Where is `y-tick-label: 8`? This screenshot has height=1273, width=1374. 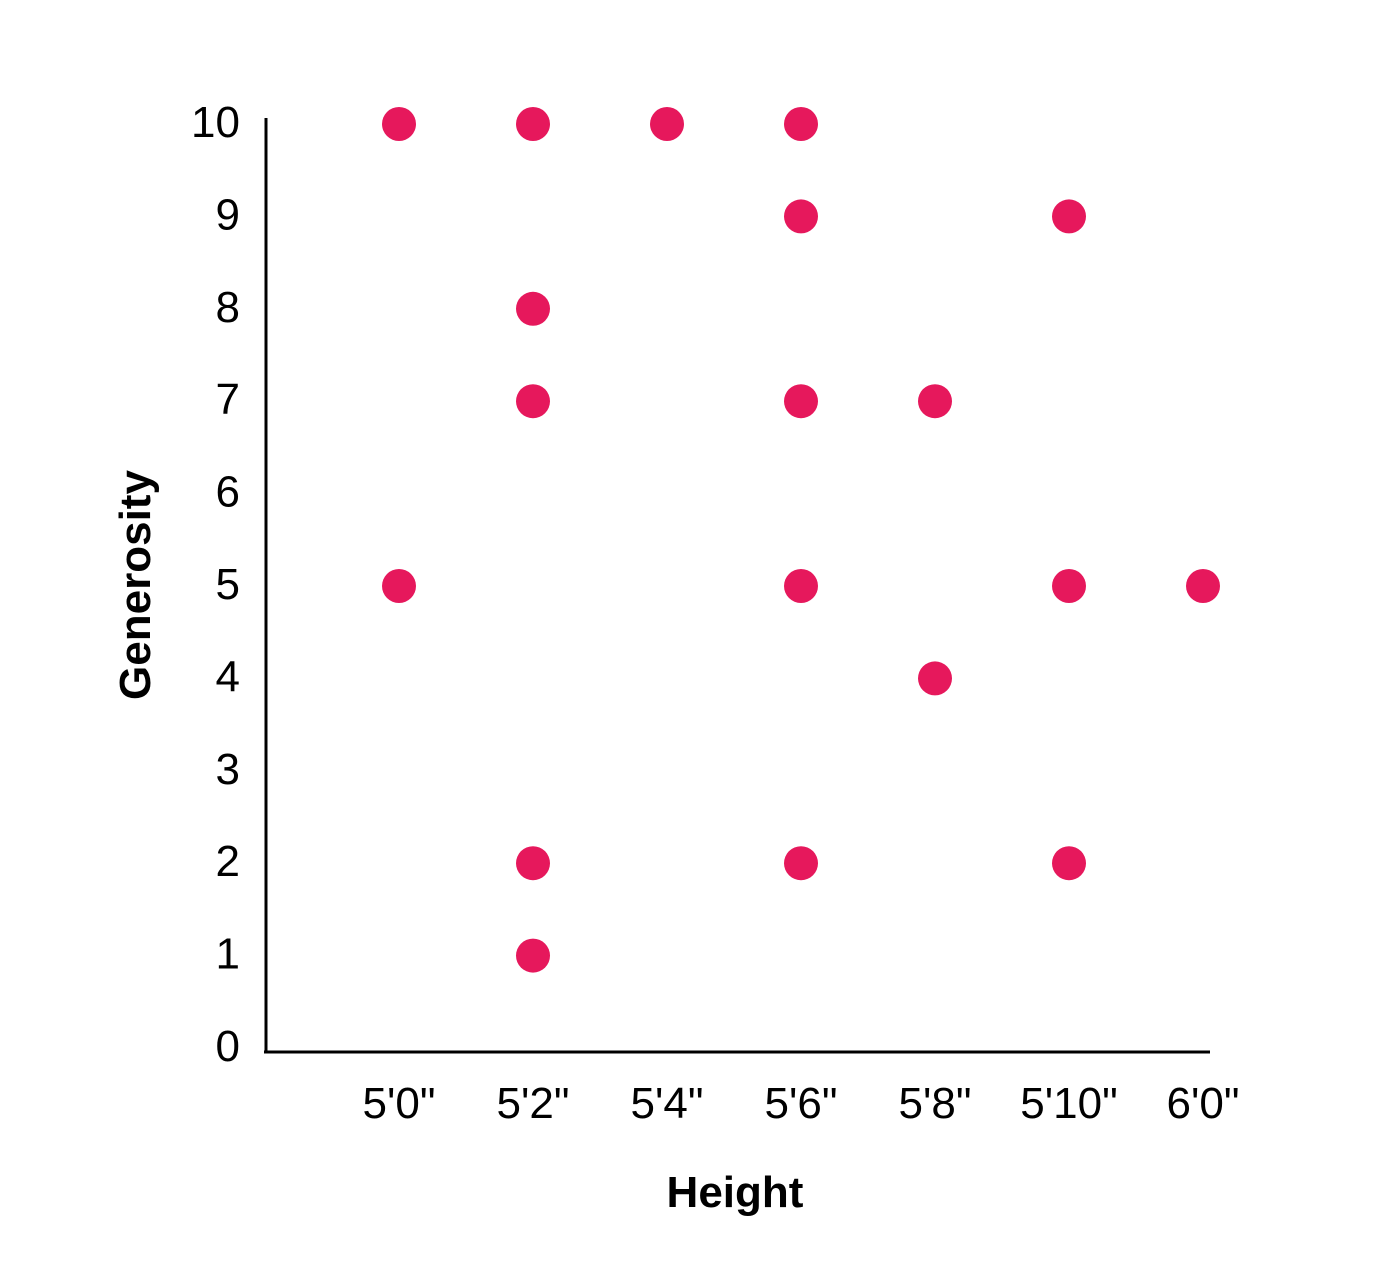
y-tick-label: 8 is located at coordinates (228, 307).